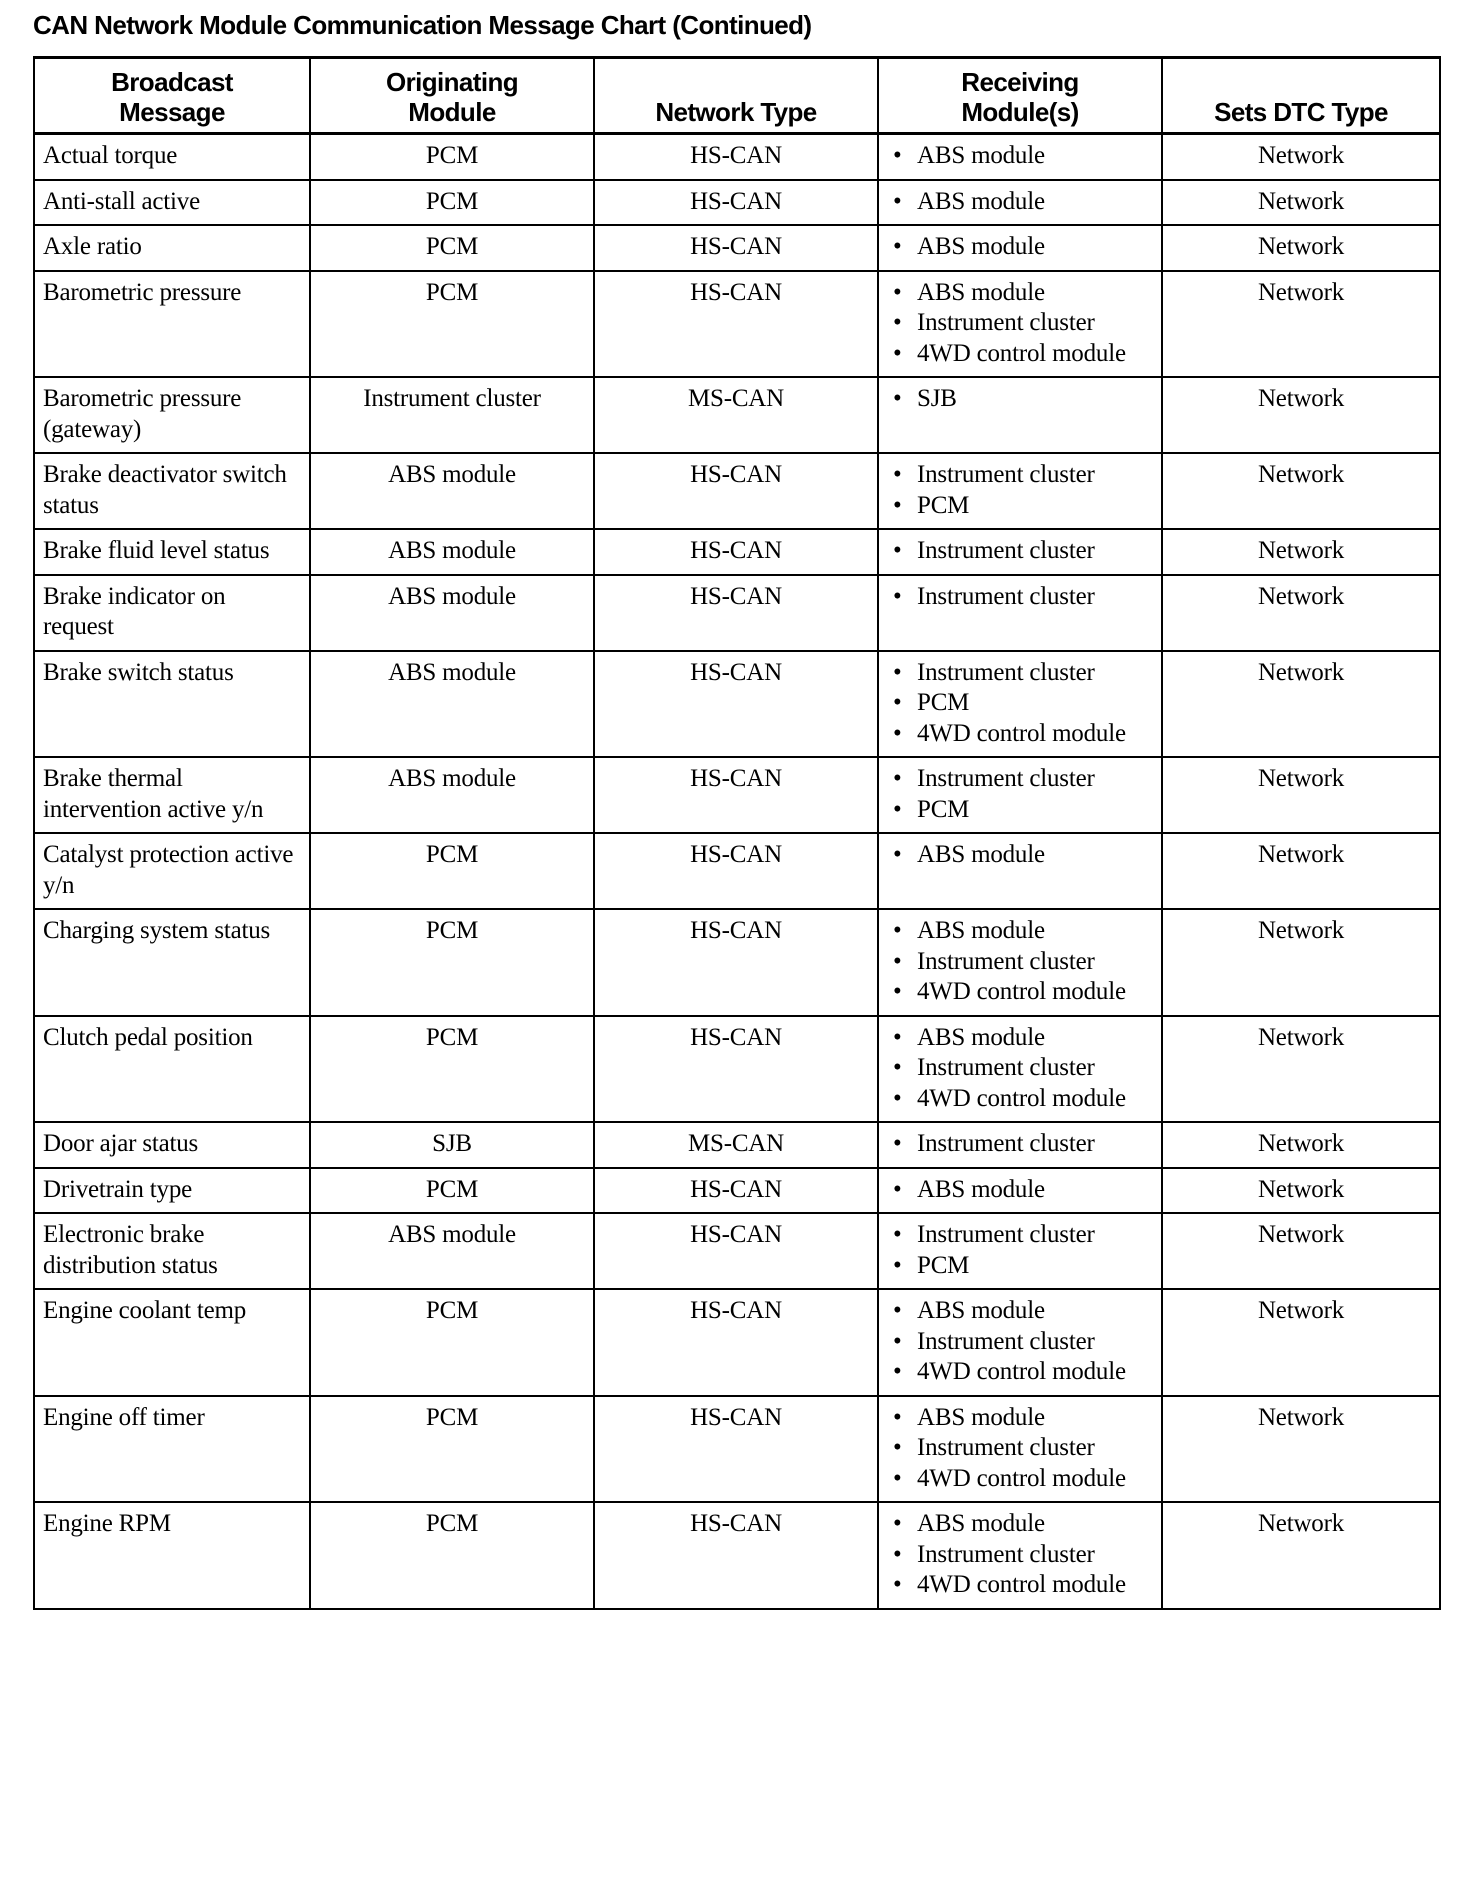 This screenshot has width=1472, height=1886. I want to click on broadcast-message-cell: Engine RPM, so click(172, 1555).